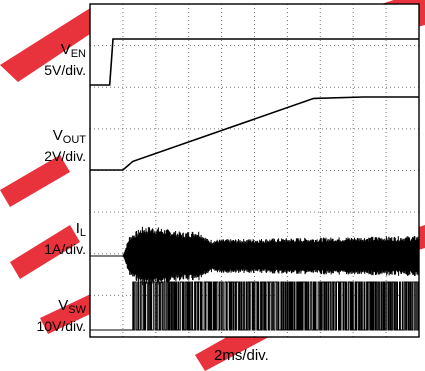 The image size is (425, 371). What do you see at coordinates (65, 70) in the screenshot?
I see `channel-scale-ven: 5V/div.` at bounding box center [65, 70].